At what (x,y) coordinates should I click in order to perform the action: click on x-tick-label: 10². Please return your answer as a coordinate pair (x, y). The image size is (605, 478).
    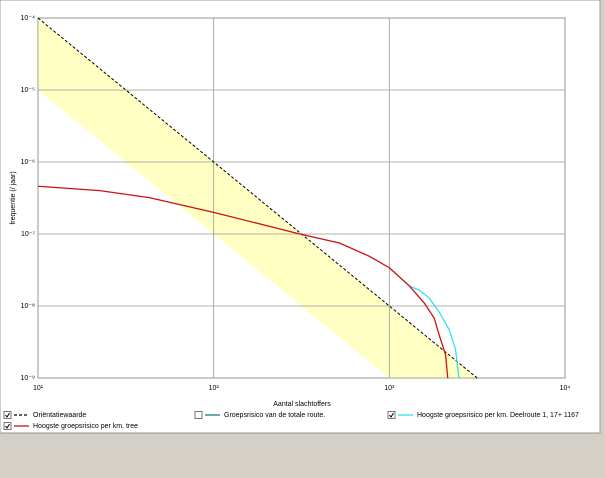
    Looking at the image, I should click on (214, 388).